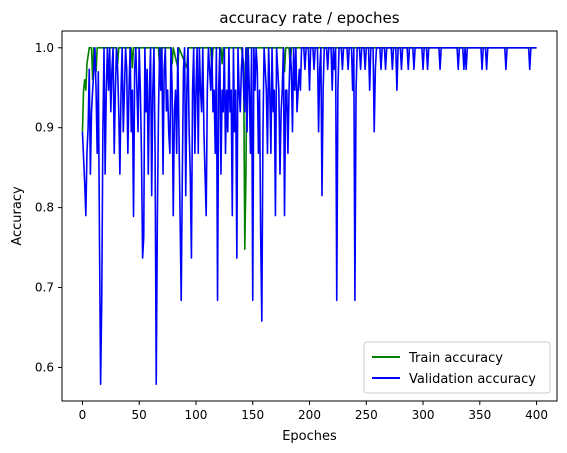 The width and height of the screenshot is (567, 453). Describe the element at coordinates (83, 415) in the screenshot. I see `x-tick-label: 0` at that location.